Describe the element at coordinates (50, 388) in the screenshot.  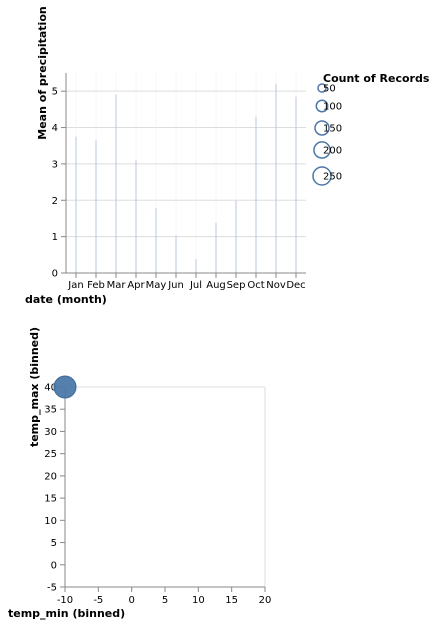
I see `y-tick-label: 40` at that location.